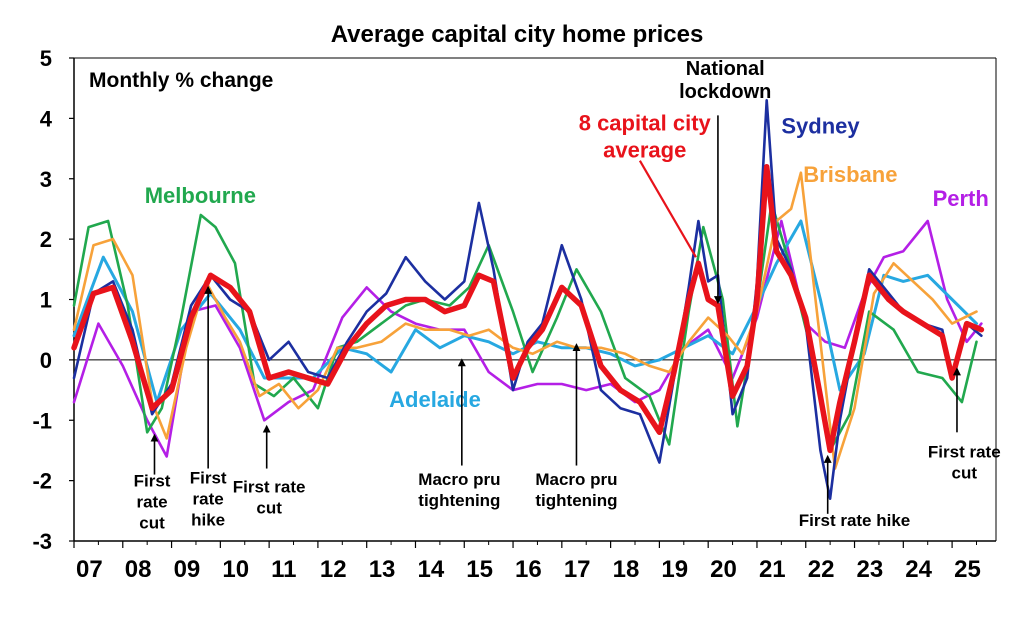 The image size is (1026, 618). What do you see at coordinates (723, 569) in the screenshot?
I see `x-tick-label: 20` at bounding box center [723, 569].